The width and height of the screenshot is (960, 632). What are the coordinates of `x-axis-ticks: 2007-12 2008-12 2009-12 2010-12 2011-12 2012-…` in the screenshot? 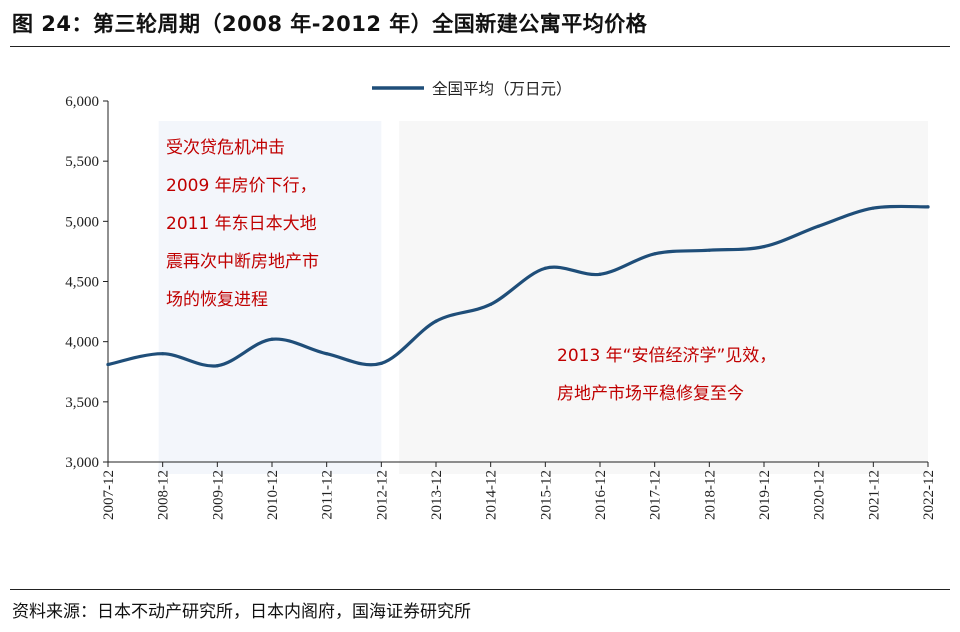 It's located at (519, 491).